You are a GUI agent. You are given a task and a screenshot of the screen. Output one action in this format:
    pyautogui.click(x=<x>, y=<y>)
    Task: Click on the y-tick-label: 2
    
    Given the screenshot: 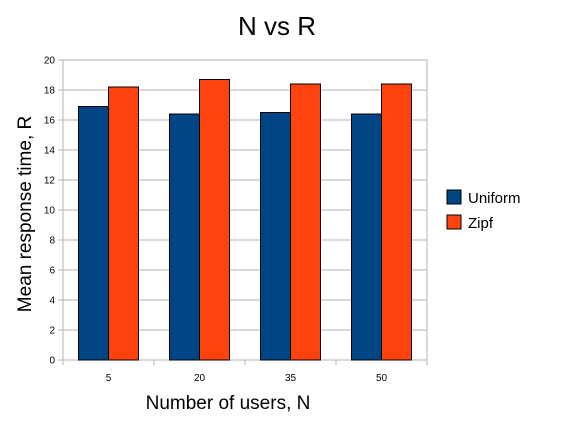 What is the action you would take?
    pyautogui.click(x=52, y=331)
    